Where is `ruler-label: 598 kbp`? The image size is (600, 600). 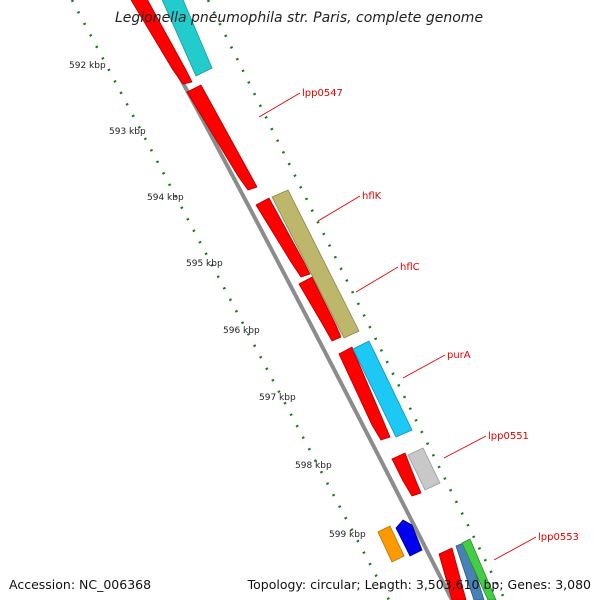
ruler-label: 598 kbp is located at coordinates (313, 466).